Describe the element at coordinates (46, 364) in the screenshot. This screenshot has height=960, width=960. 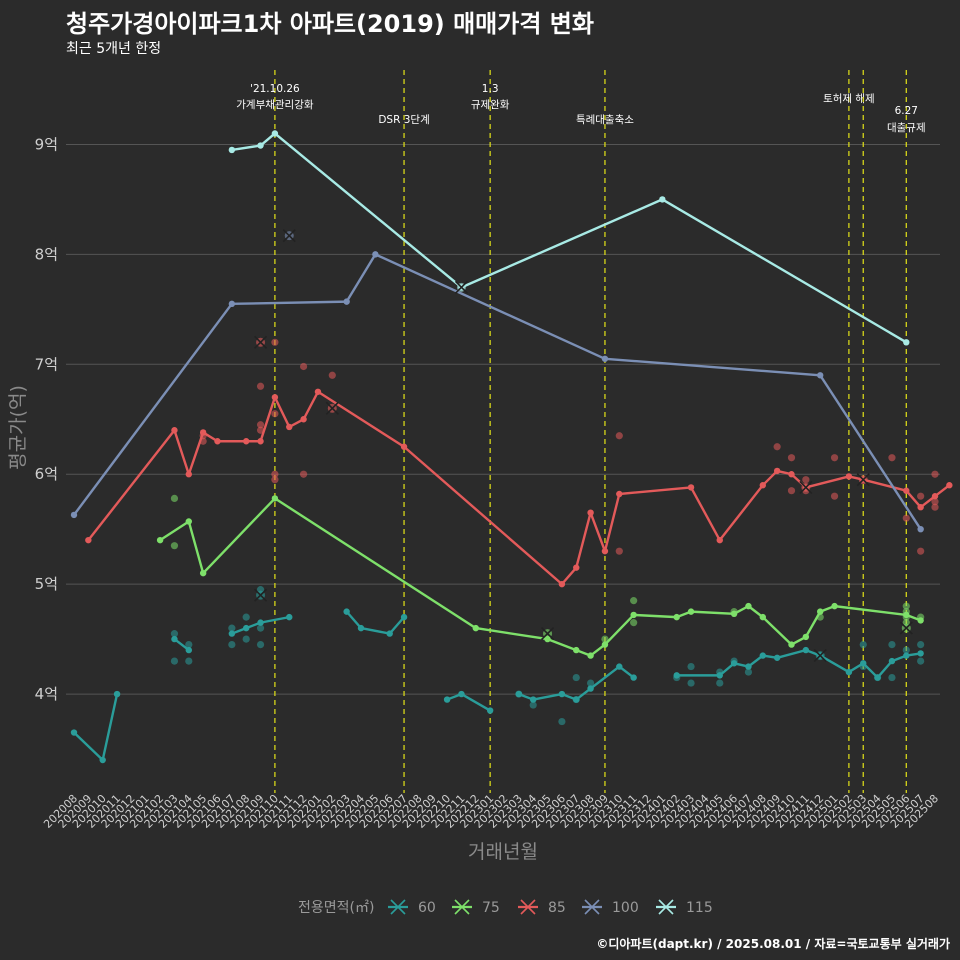
I see `y-tick-label: 7억` at that location.